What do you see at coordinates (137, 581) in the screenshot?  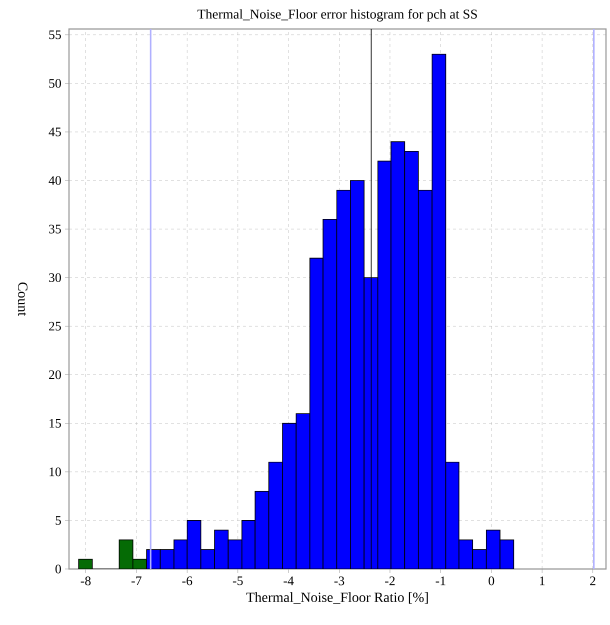 I see `x-tick-label: -7` at bounding box center [137, 581].